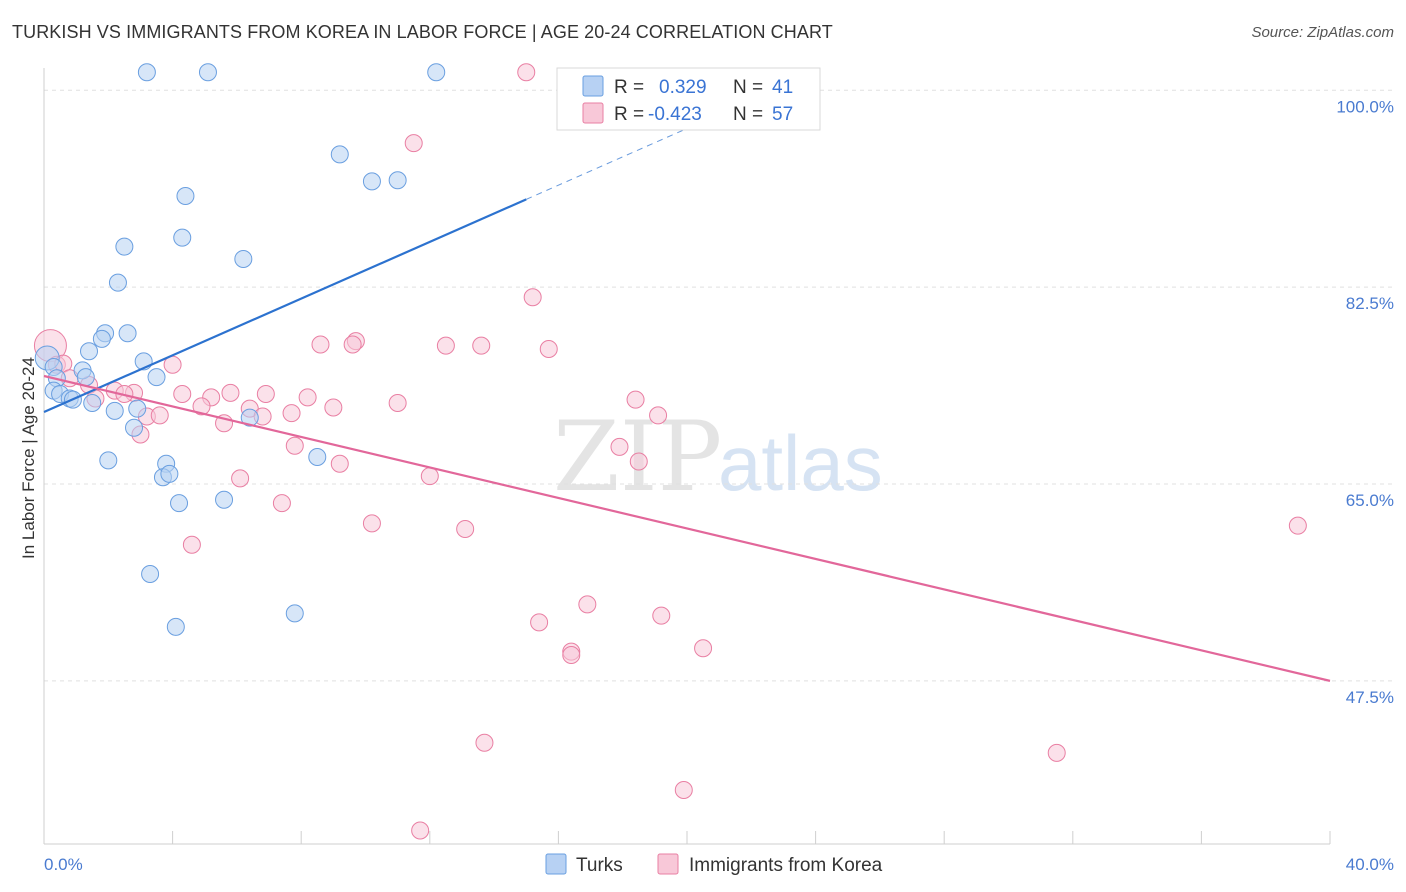 This screenshot has height=892, width=1406. I want to click on legend-n-value-turks: 41, so click(782, 87).